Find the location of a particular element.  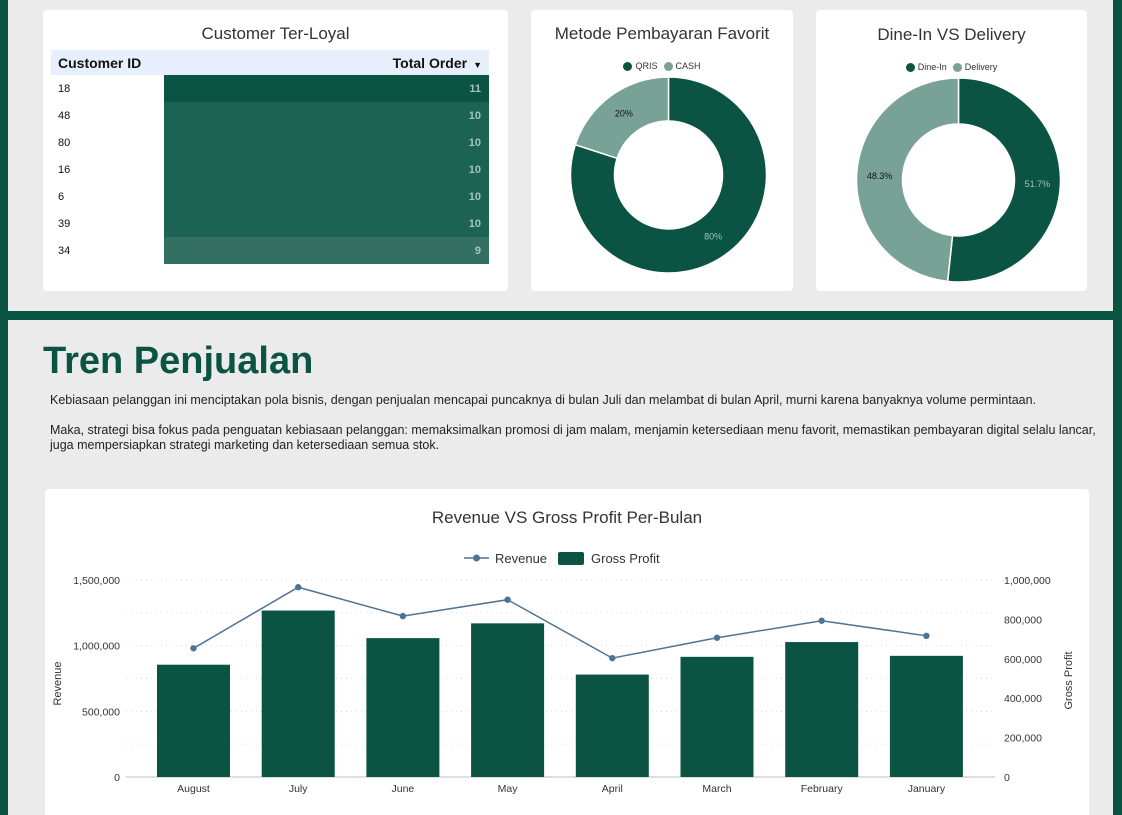

gross-profit-legend-icon is located at coordinates (571, 558).